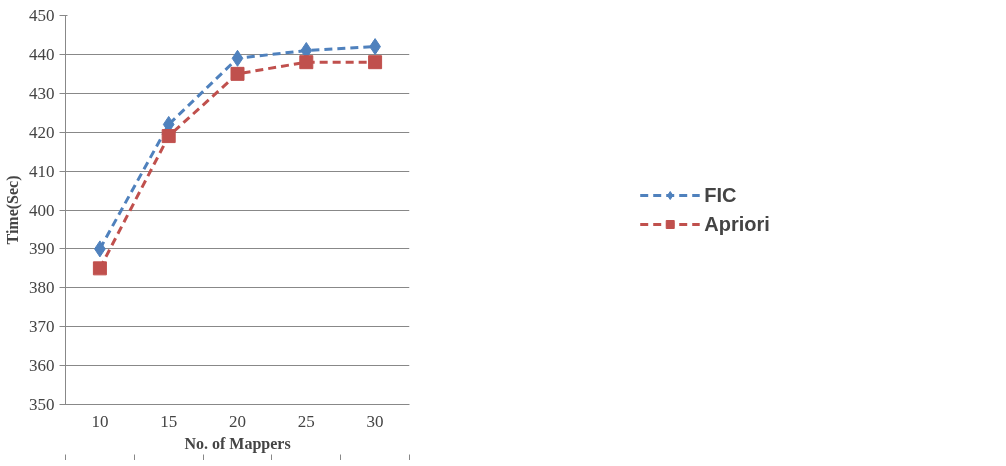  What do you see at coordinates (42, 132) in the screenshot?
I see `y-tick-label: 420` at bounding box center [42, 132].